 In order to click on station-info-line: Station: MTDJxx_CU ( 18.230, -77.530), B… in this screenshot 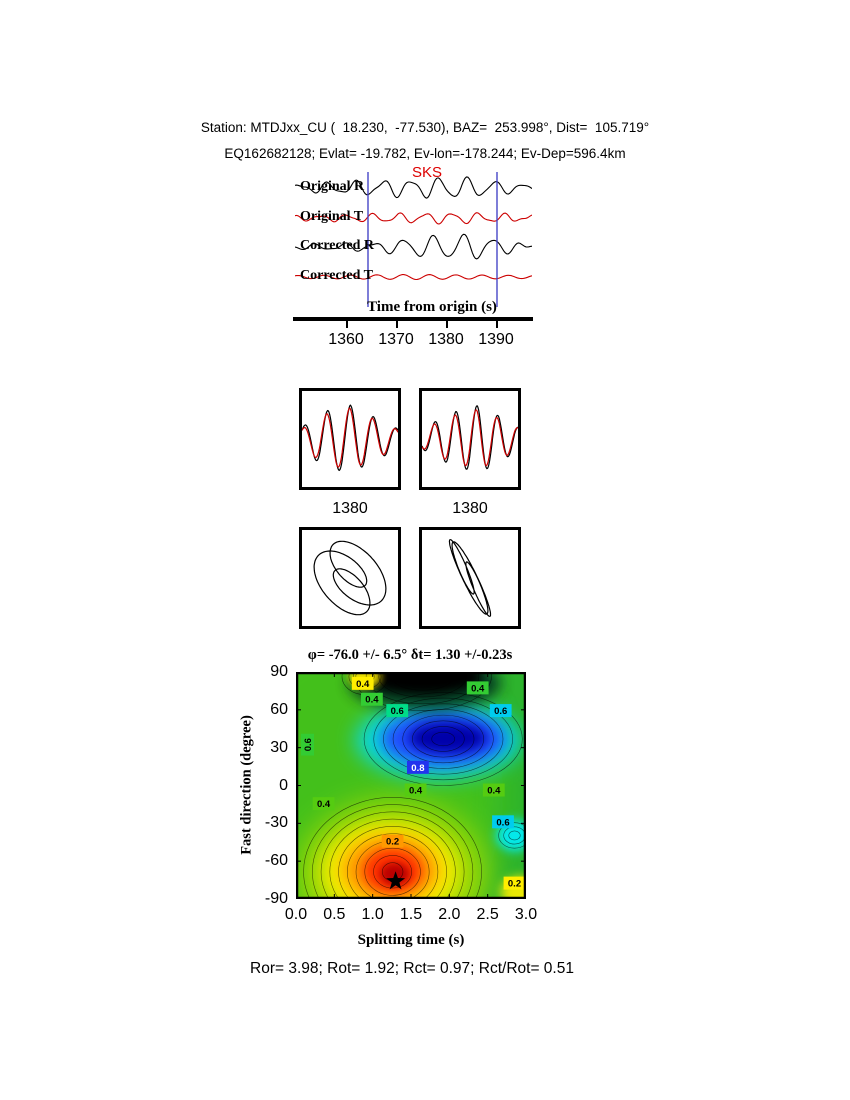, I will do `click(425, 127)`.